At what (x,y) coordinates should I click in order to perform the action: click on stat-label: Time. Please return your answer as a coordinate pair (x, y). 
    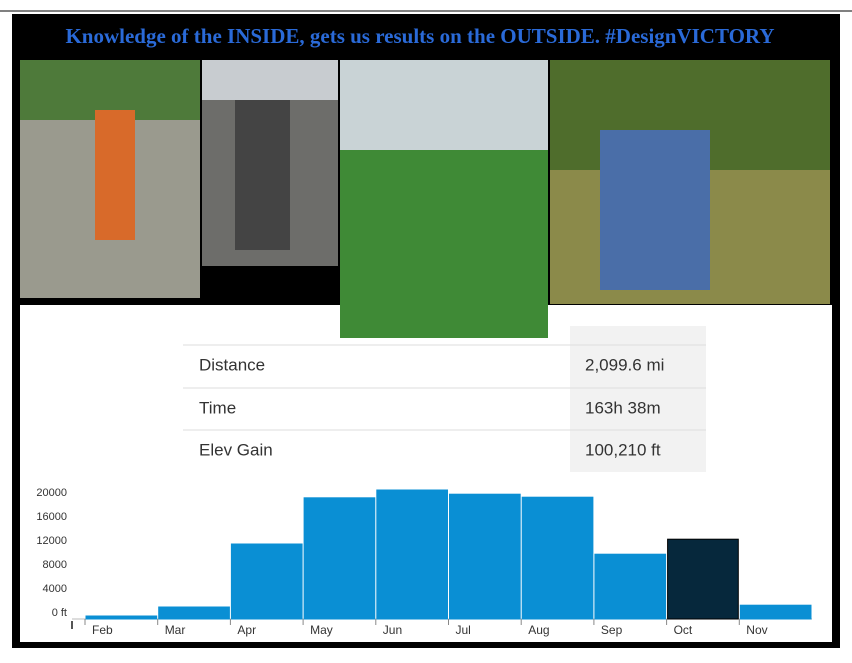
    Looking at the image, I should click on (217, 407).